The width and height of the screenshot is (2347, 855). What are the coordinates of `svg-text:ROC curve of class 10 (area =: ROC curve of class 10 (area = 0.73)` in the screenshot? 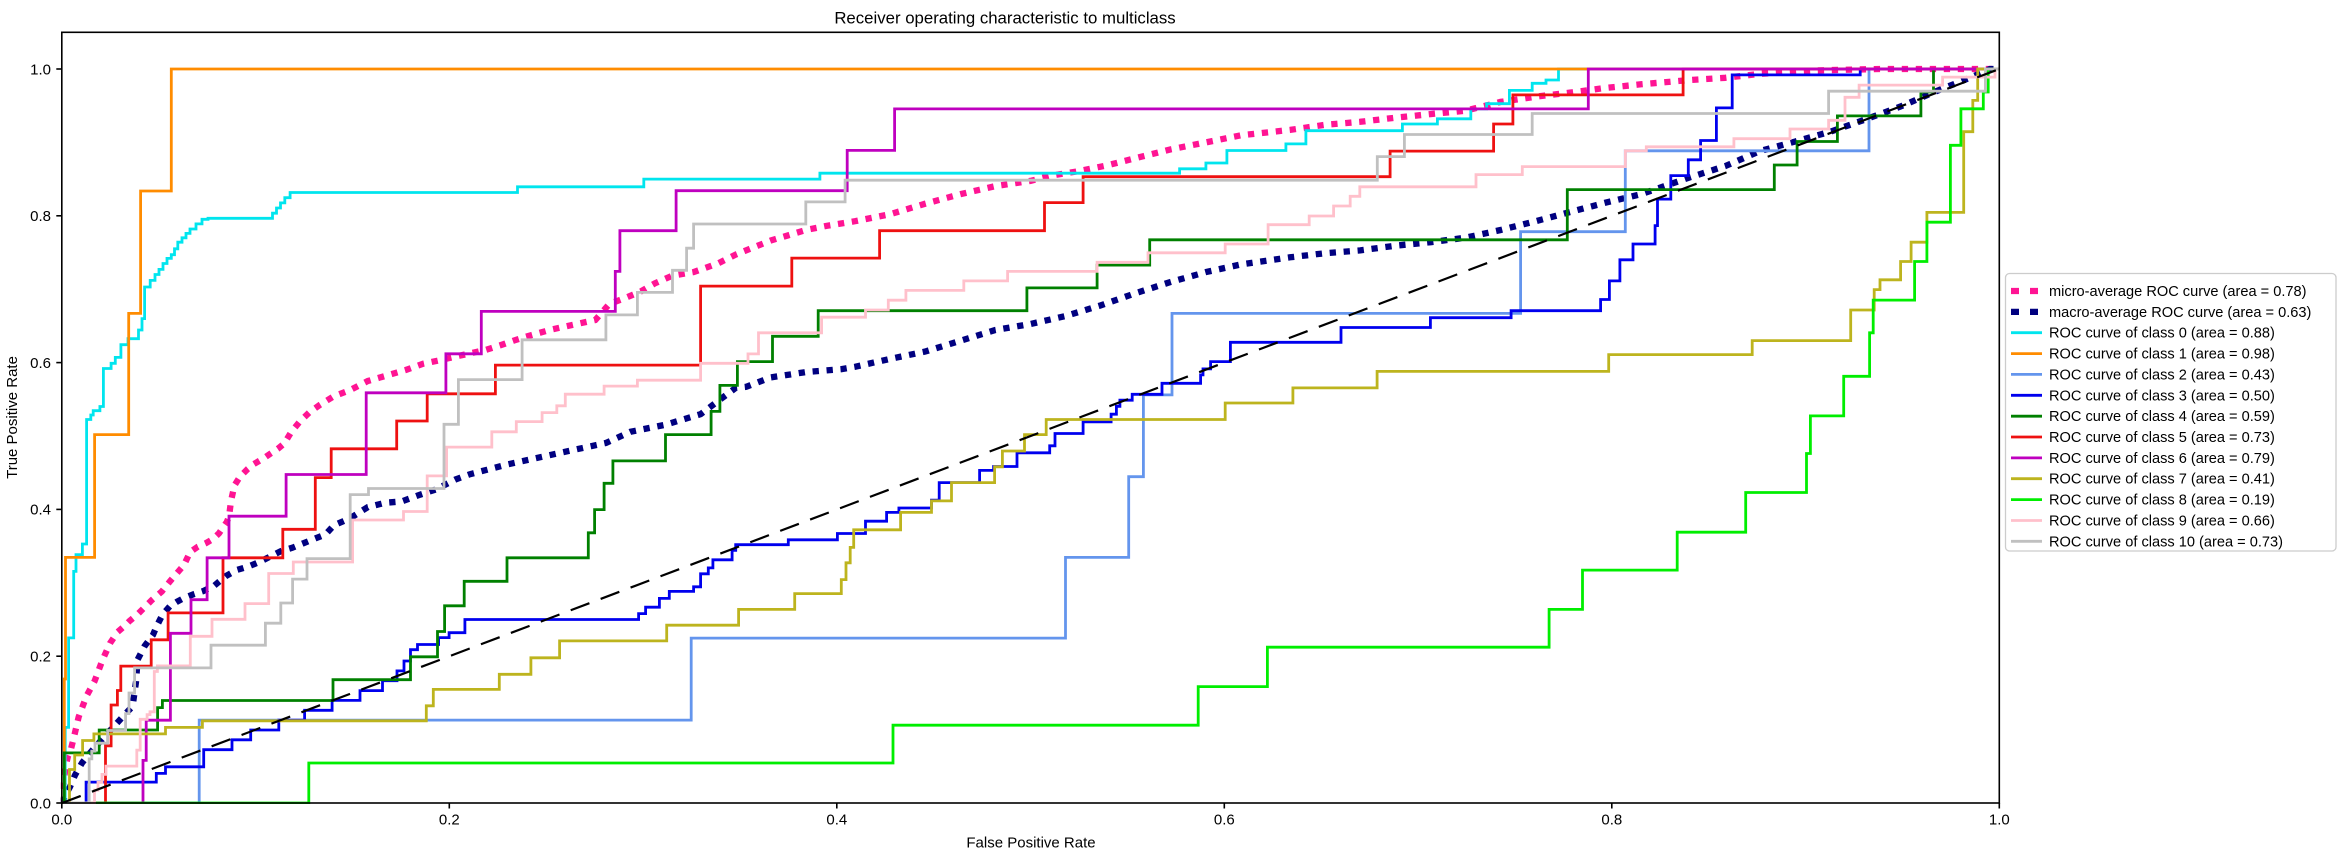 It's located at (2166, 542).